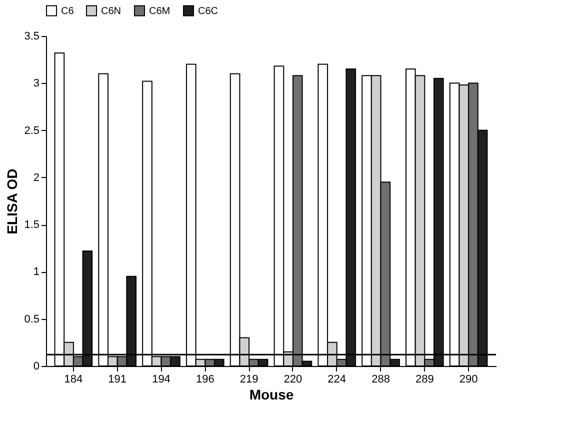 The image size is (570, 430). I want to click on y-tick-label: 2.5, so click(32, 130).